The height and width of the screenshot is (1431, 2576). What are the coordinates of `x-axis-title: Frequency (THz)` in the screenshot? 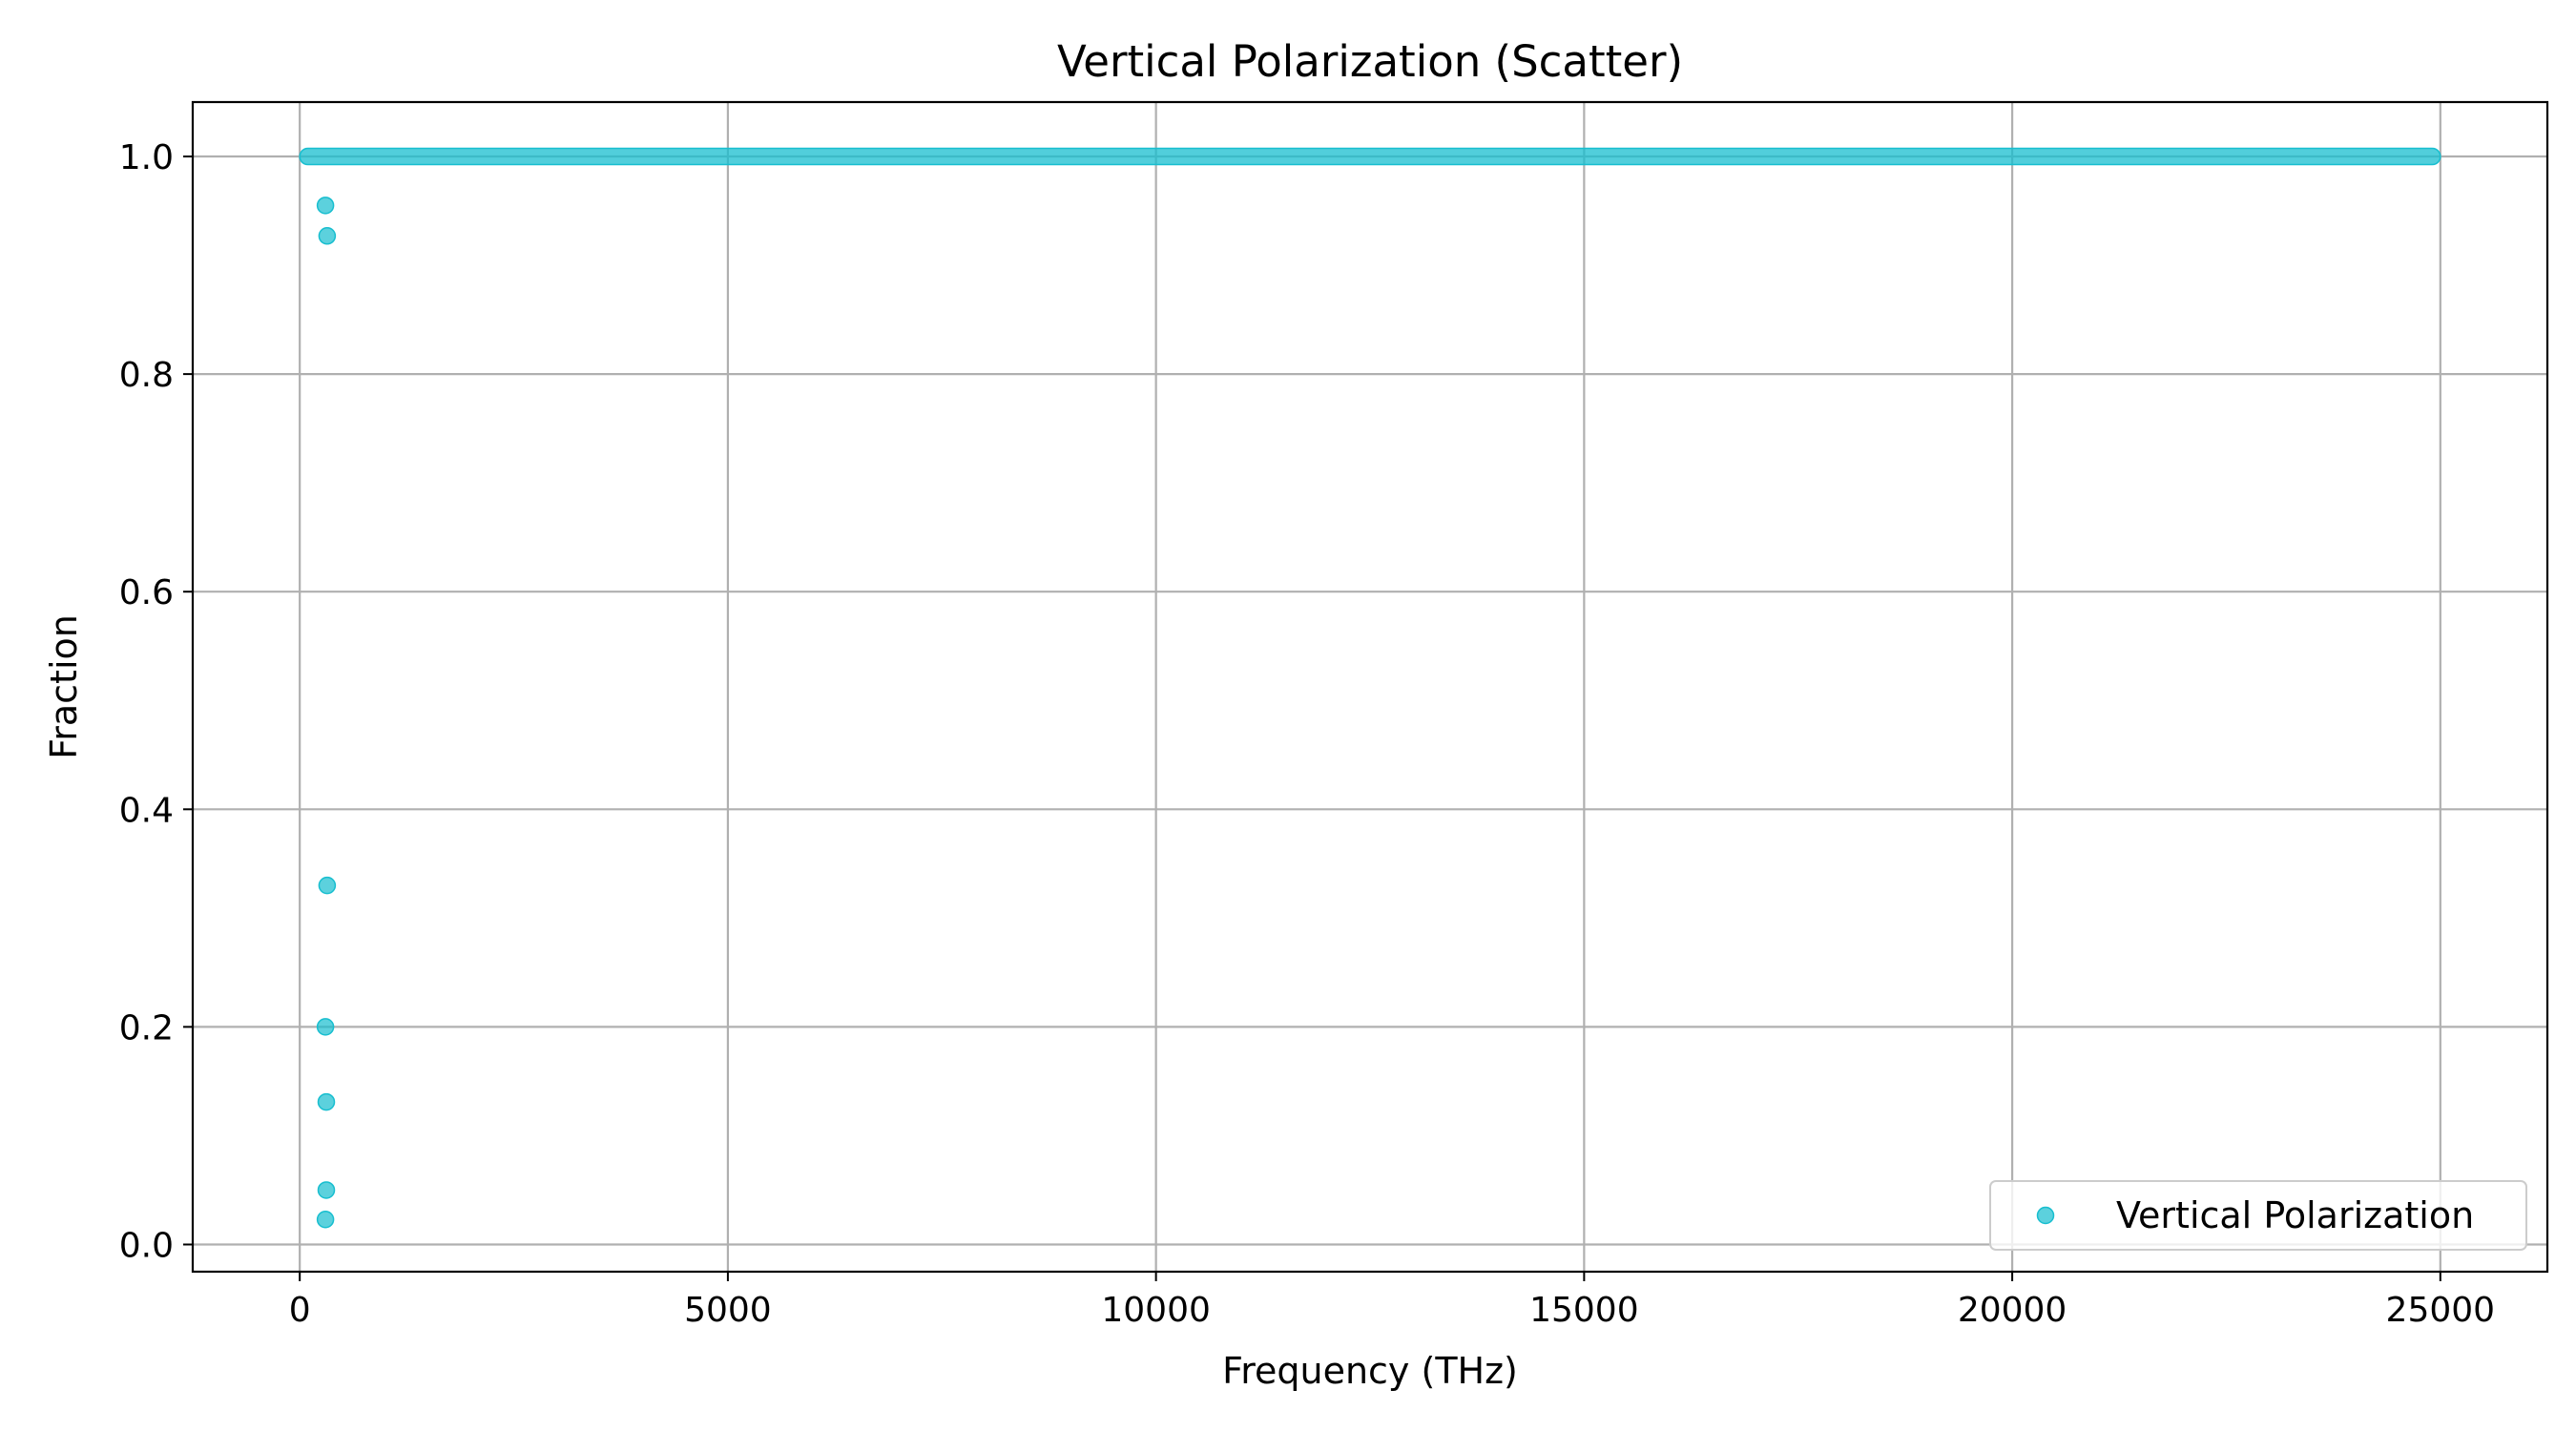 It's located at (1370, 1371).